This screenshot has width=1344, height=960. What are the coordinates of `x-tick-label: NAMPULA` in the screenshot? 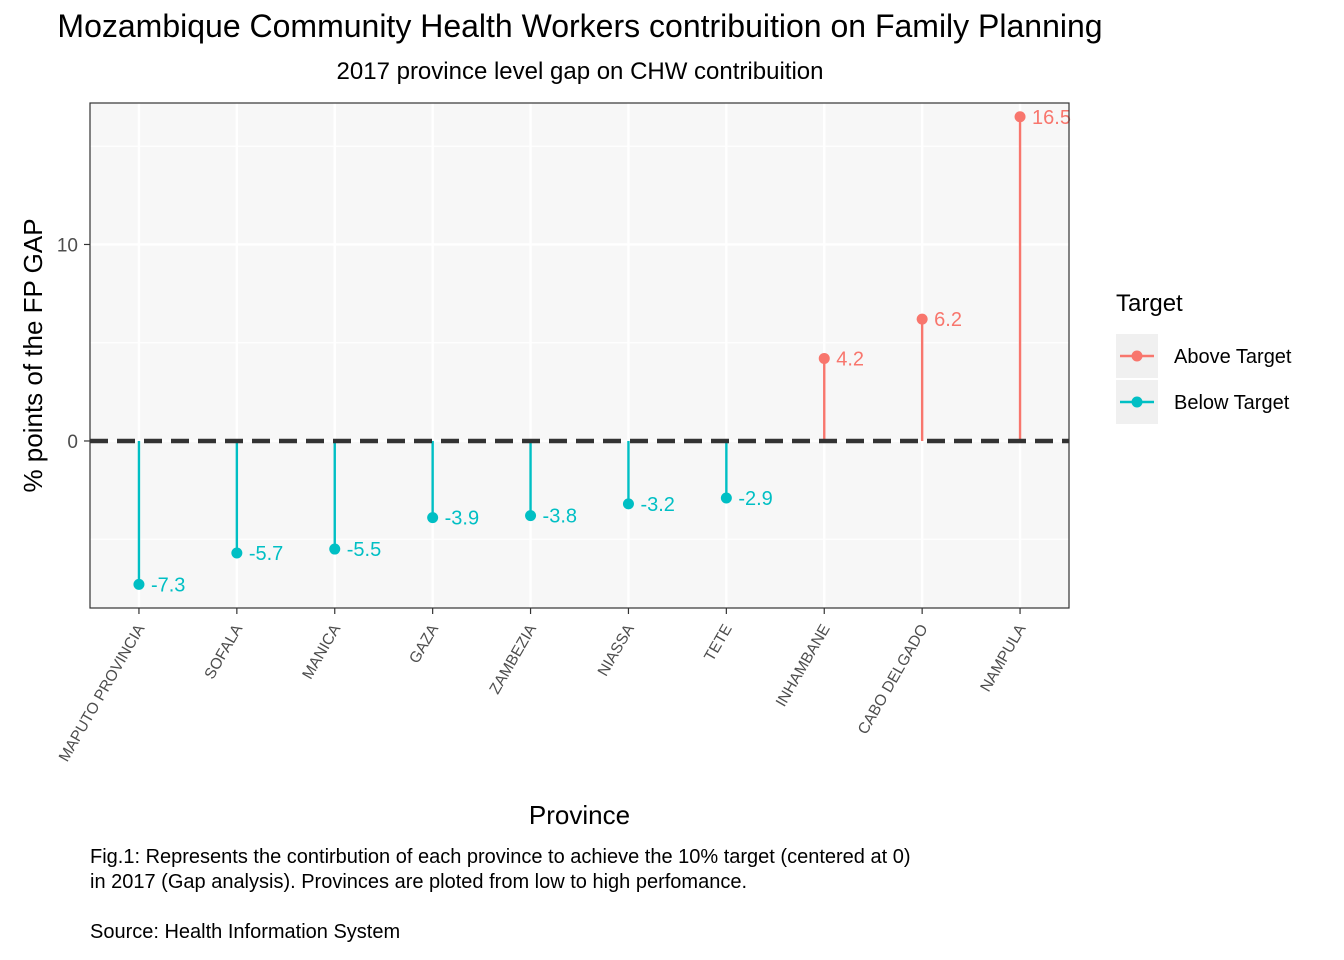 It's located at (1003, 658).